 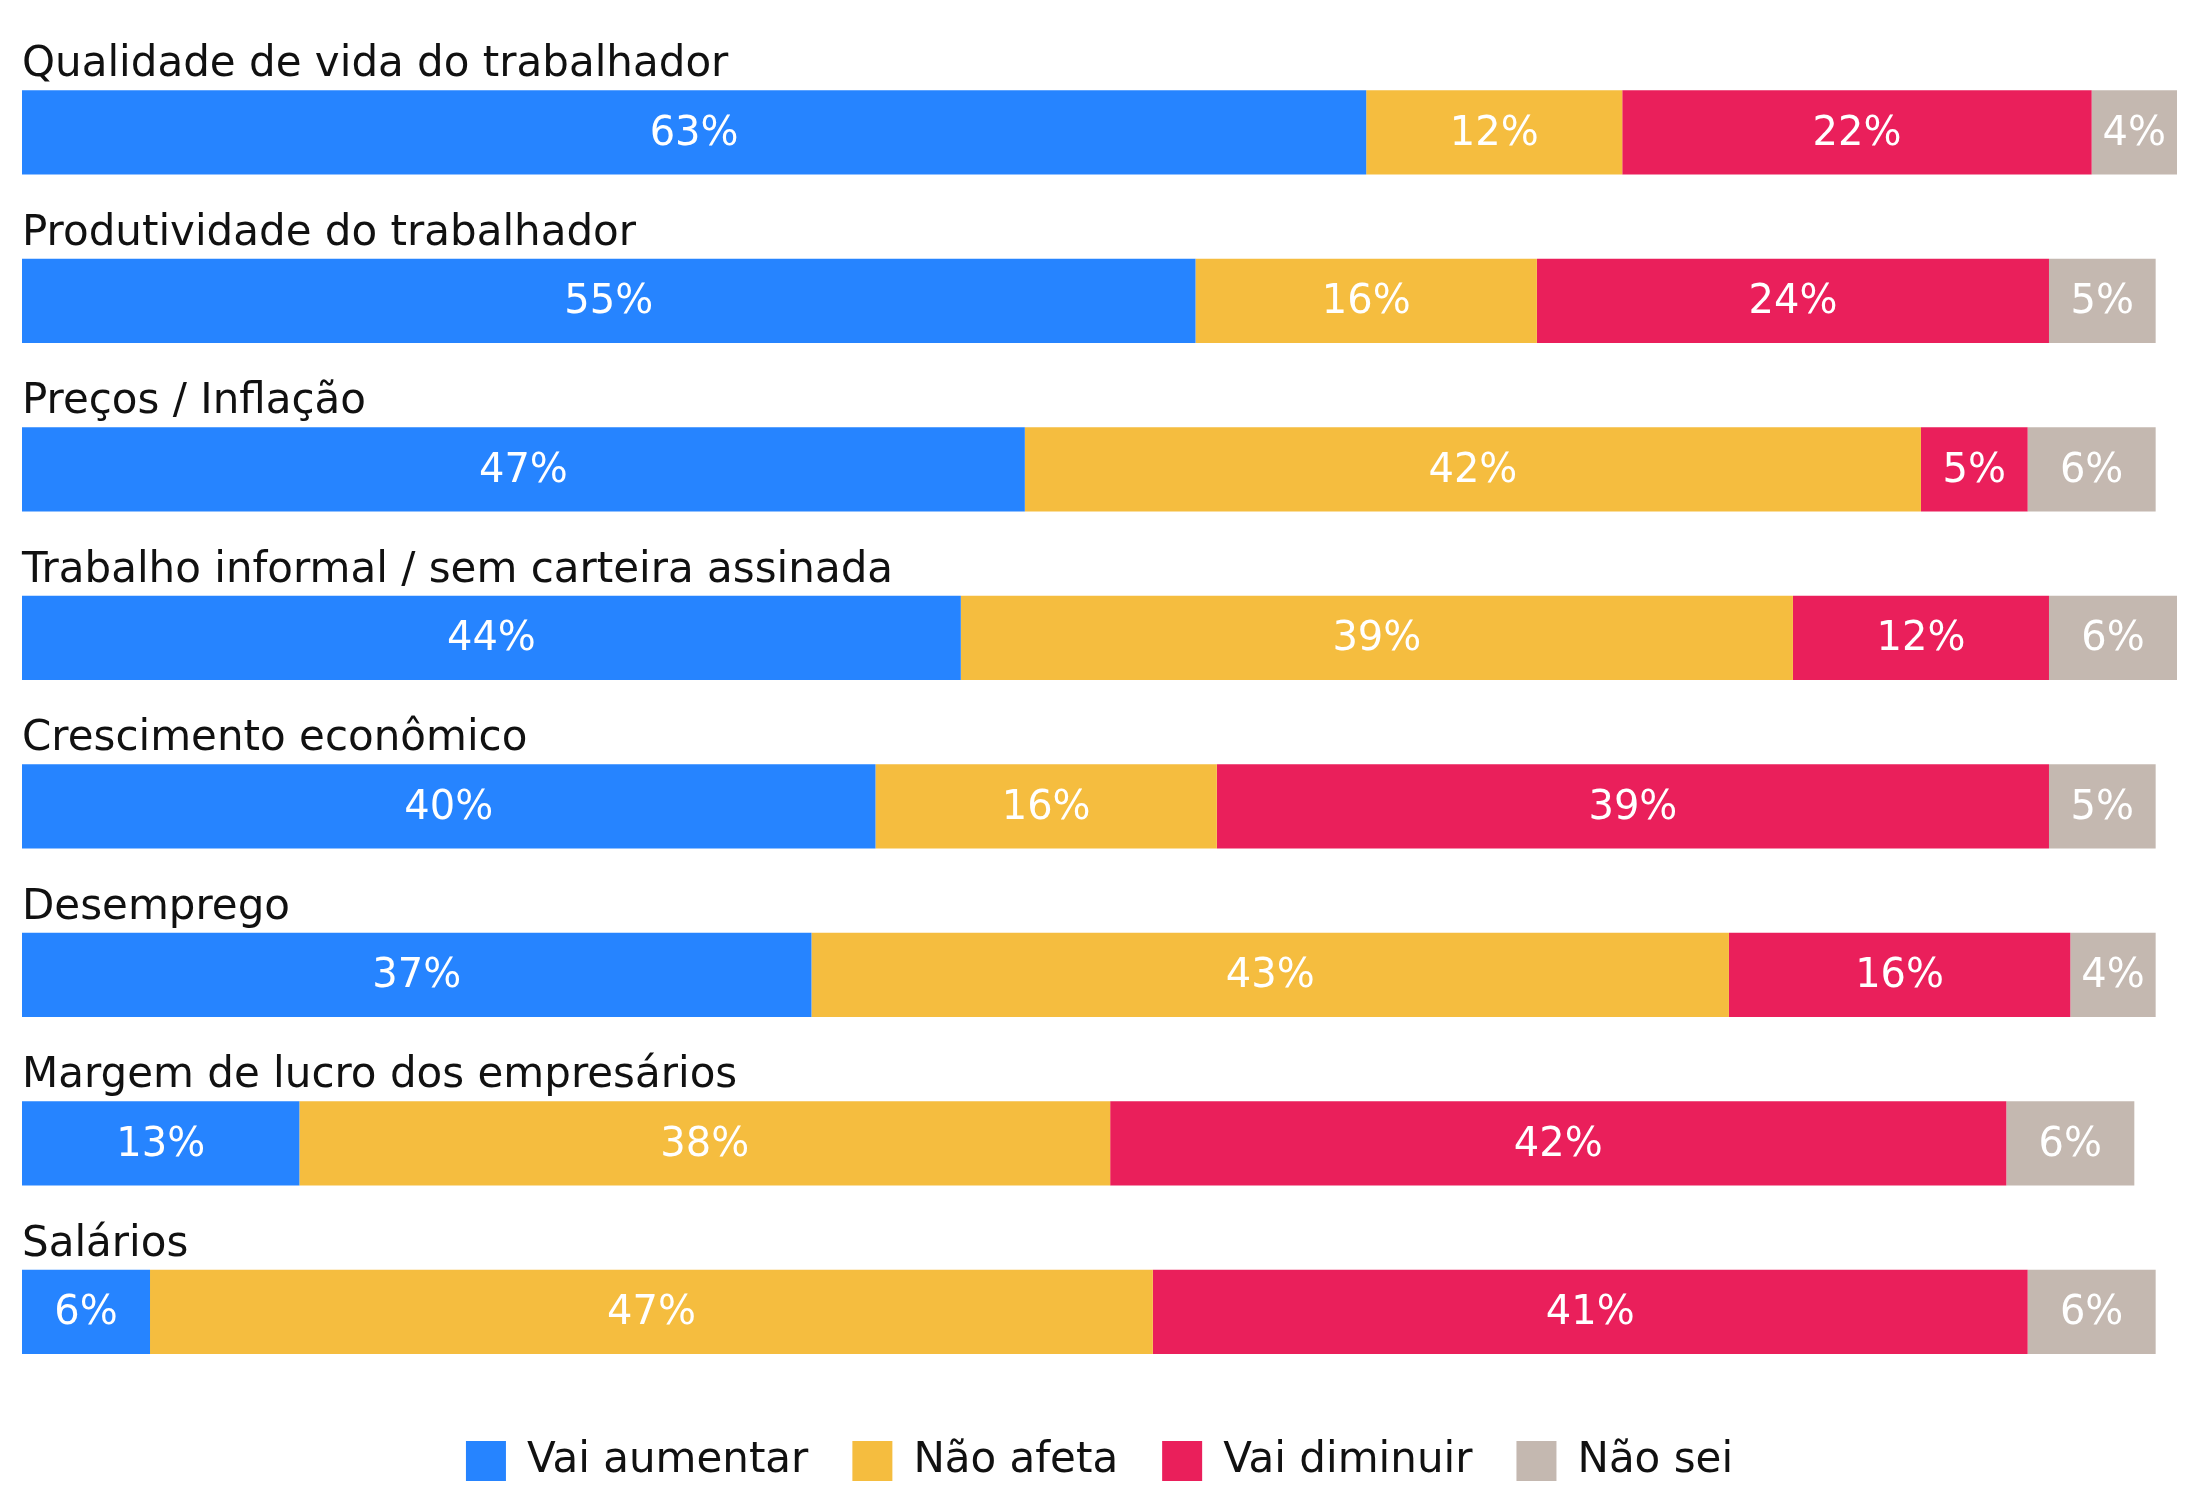 I want to click on data-label: 63%, so click(x=694, y=130).